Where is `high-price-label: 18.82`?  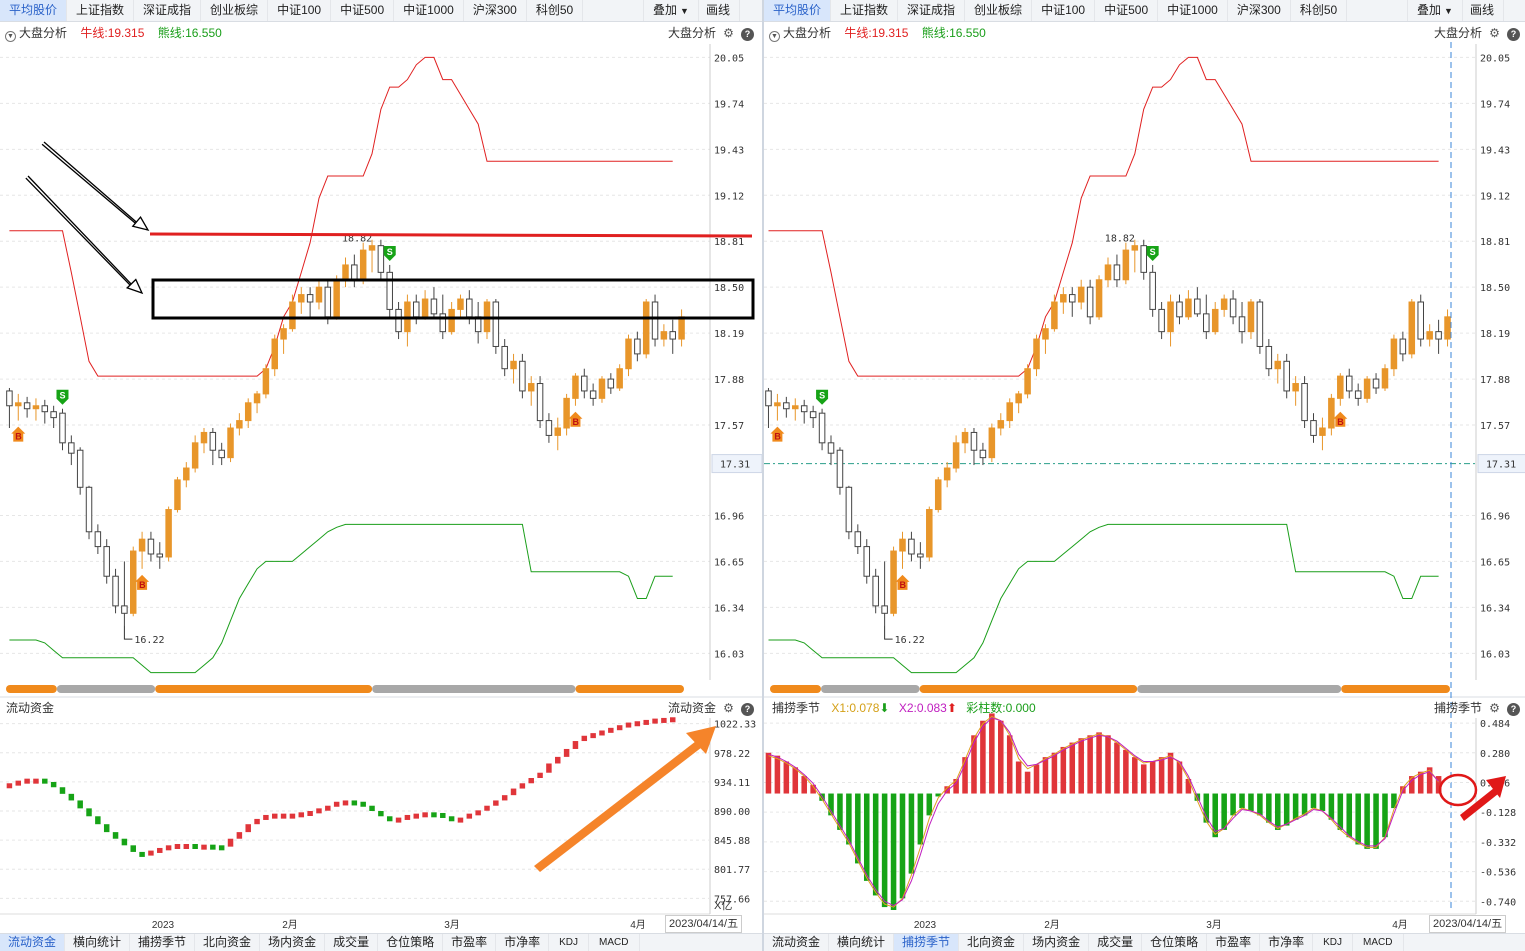 high-price-label: 18.82 is located at coordinates (1120, 239).